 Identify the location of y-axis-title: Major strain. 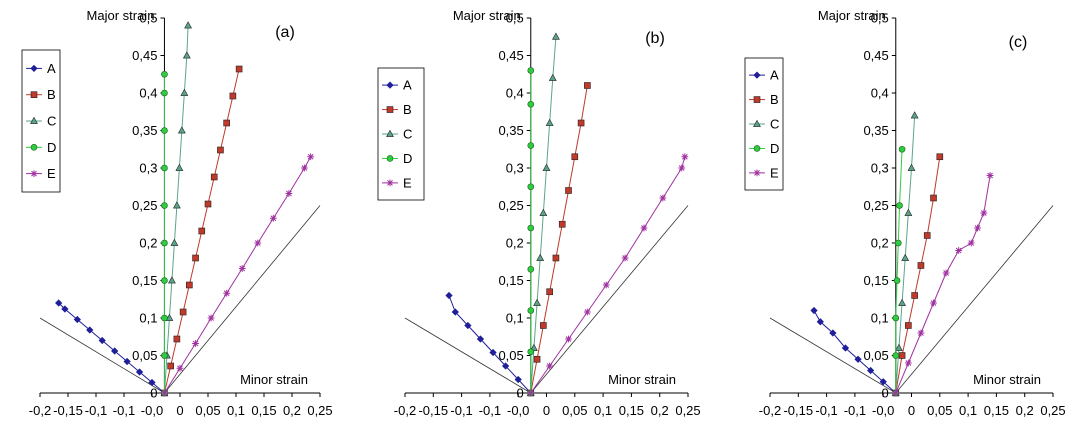
(487, 15).